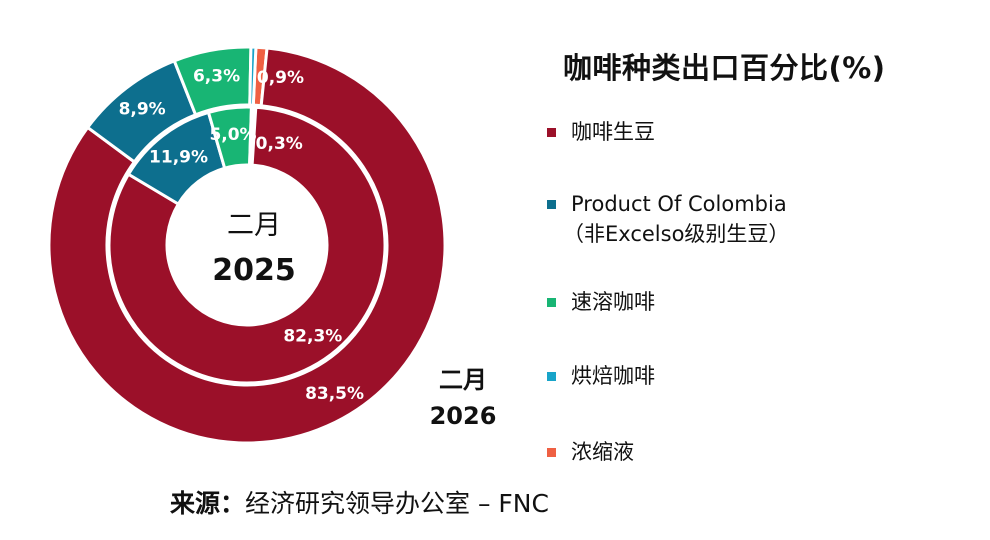 This screenshot has height=540, width=990. Describe the element at coordinates (254, 270) in the screenshot. I see `center-label-year: 2025` at that location.